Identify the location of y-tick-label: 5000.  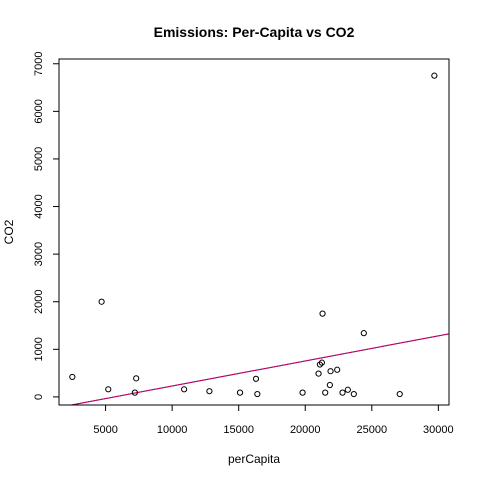
(39, 159).